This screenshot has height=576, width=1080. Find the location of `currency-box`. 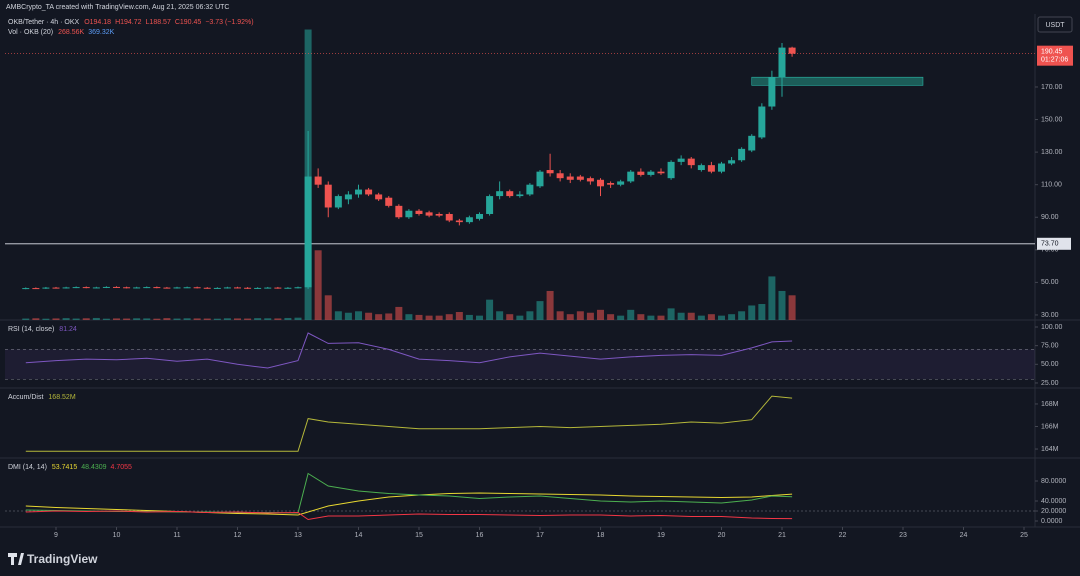

currency-box is located at coordinates (1055, 24).